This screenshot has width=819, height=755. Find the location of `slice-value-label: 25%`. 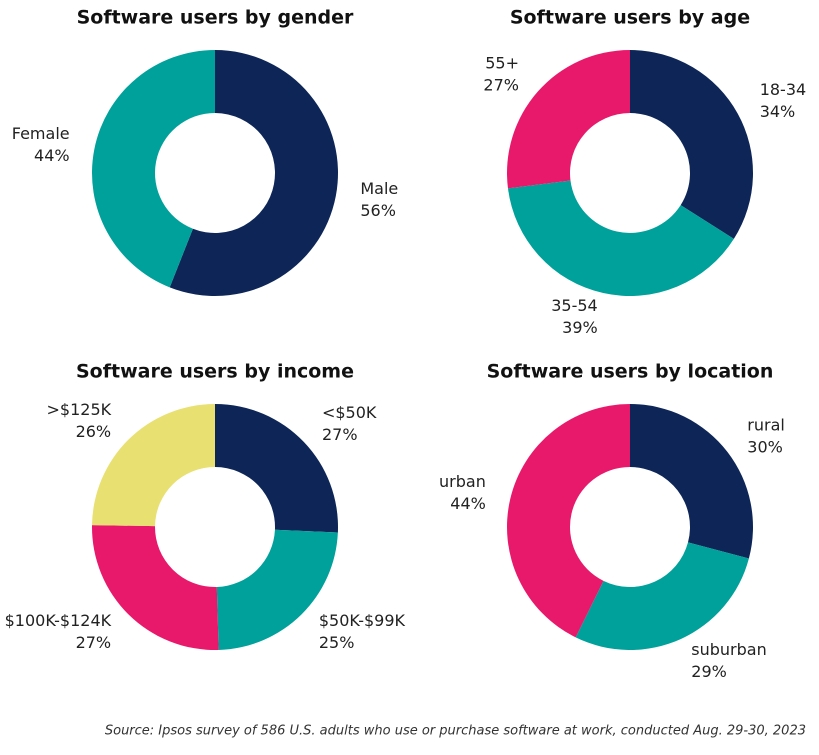

slice-value-label: 25% is located at coordinates (337, 642).